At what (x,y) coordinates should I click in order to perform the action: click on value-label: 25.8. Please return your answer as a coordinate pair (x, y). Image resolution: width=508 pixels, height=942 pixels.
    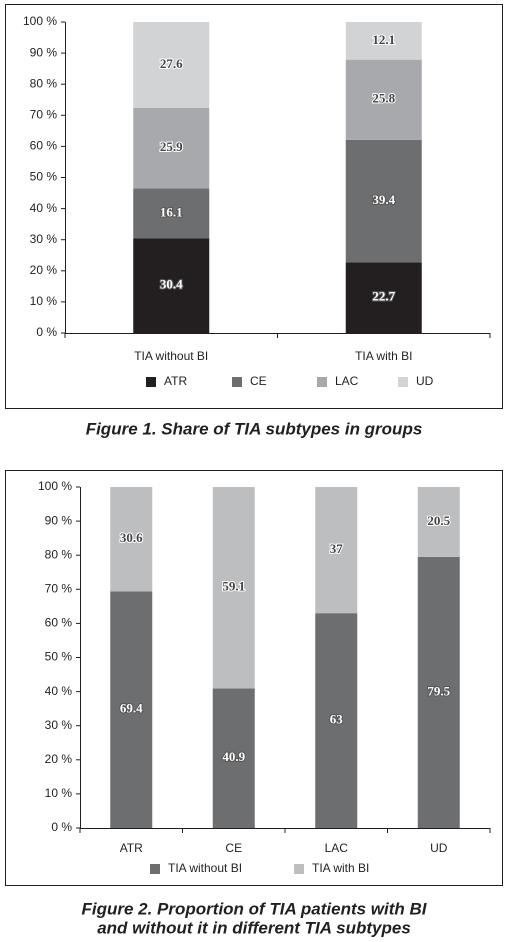
    Looking at the image, I should click on (383, 98).